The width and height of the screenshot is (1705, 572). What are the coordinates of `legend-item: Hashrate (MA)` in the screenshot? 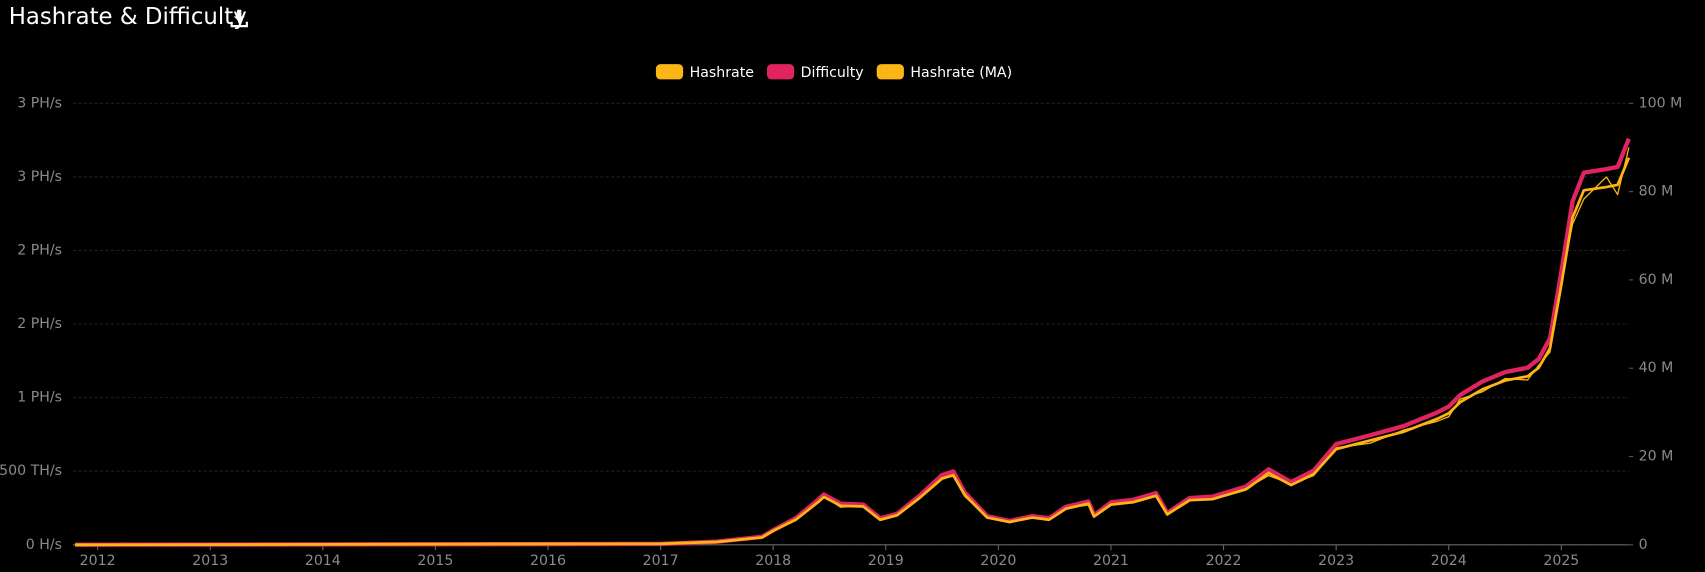 It's located at (944, 72).